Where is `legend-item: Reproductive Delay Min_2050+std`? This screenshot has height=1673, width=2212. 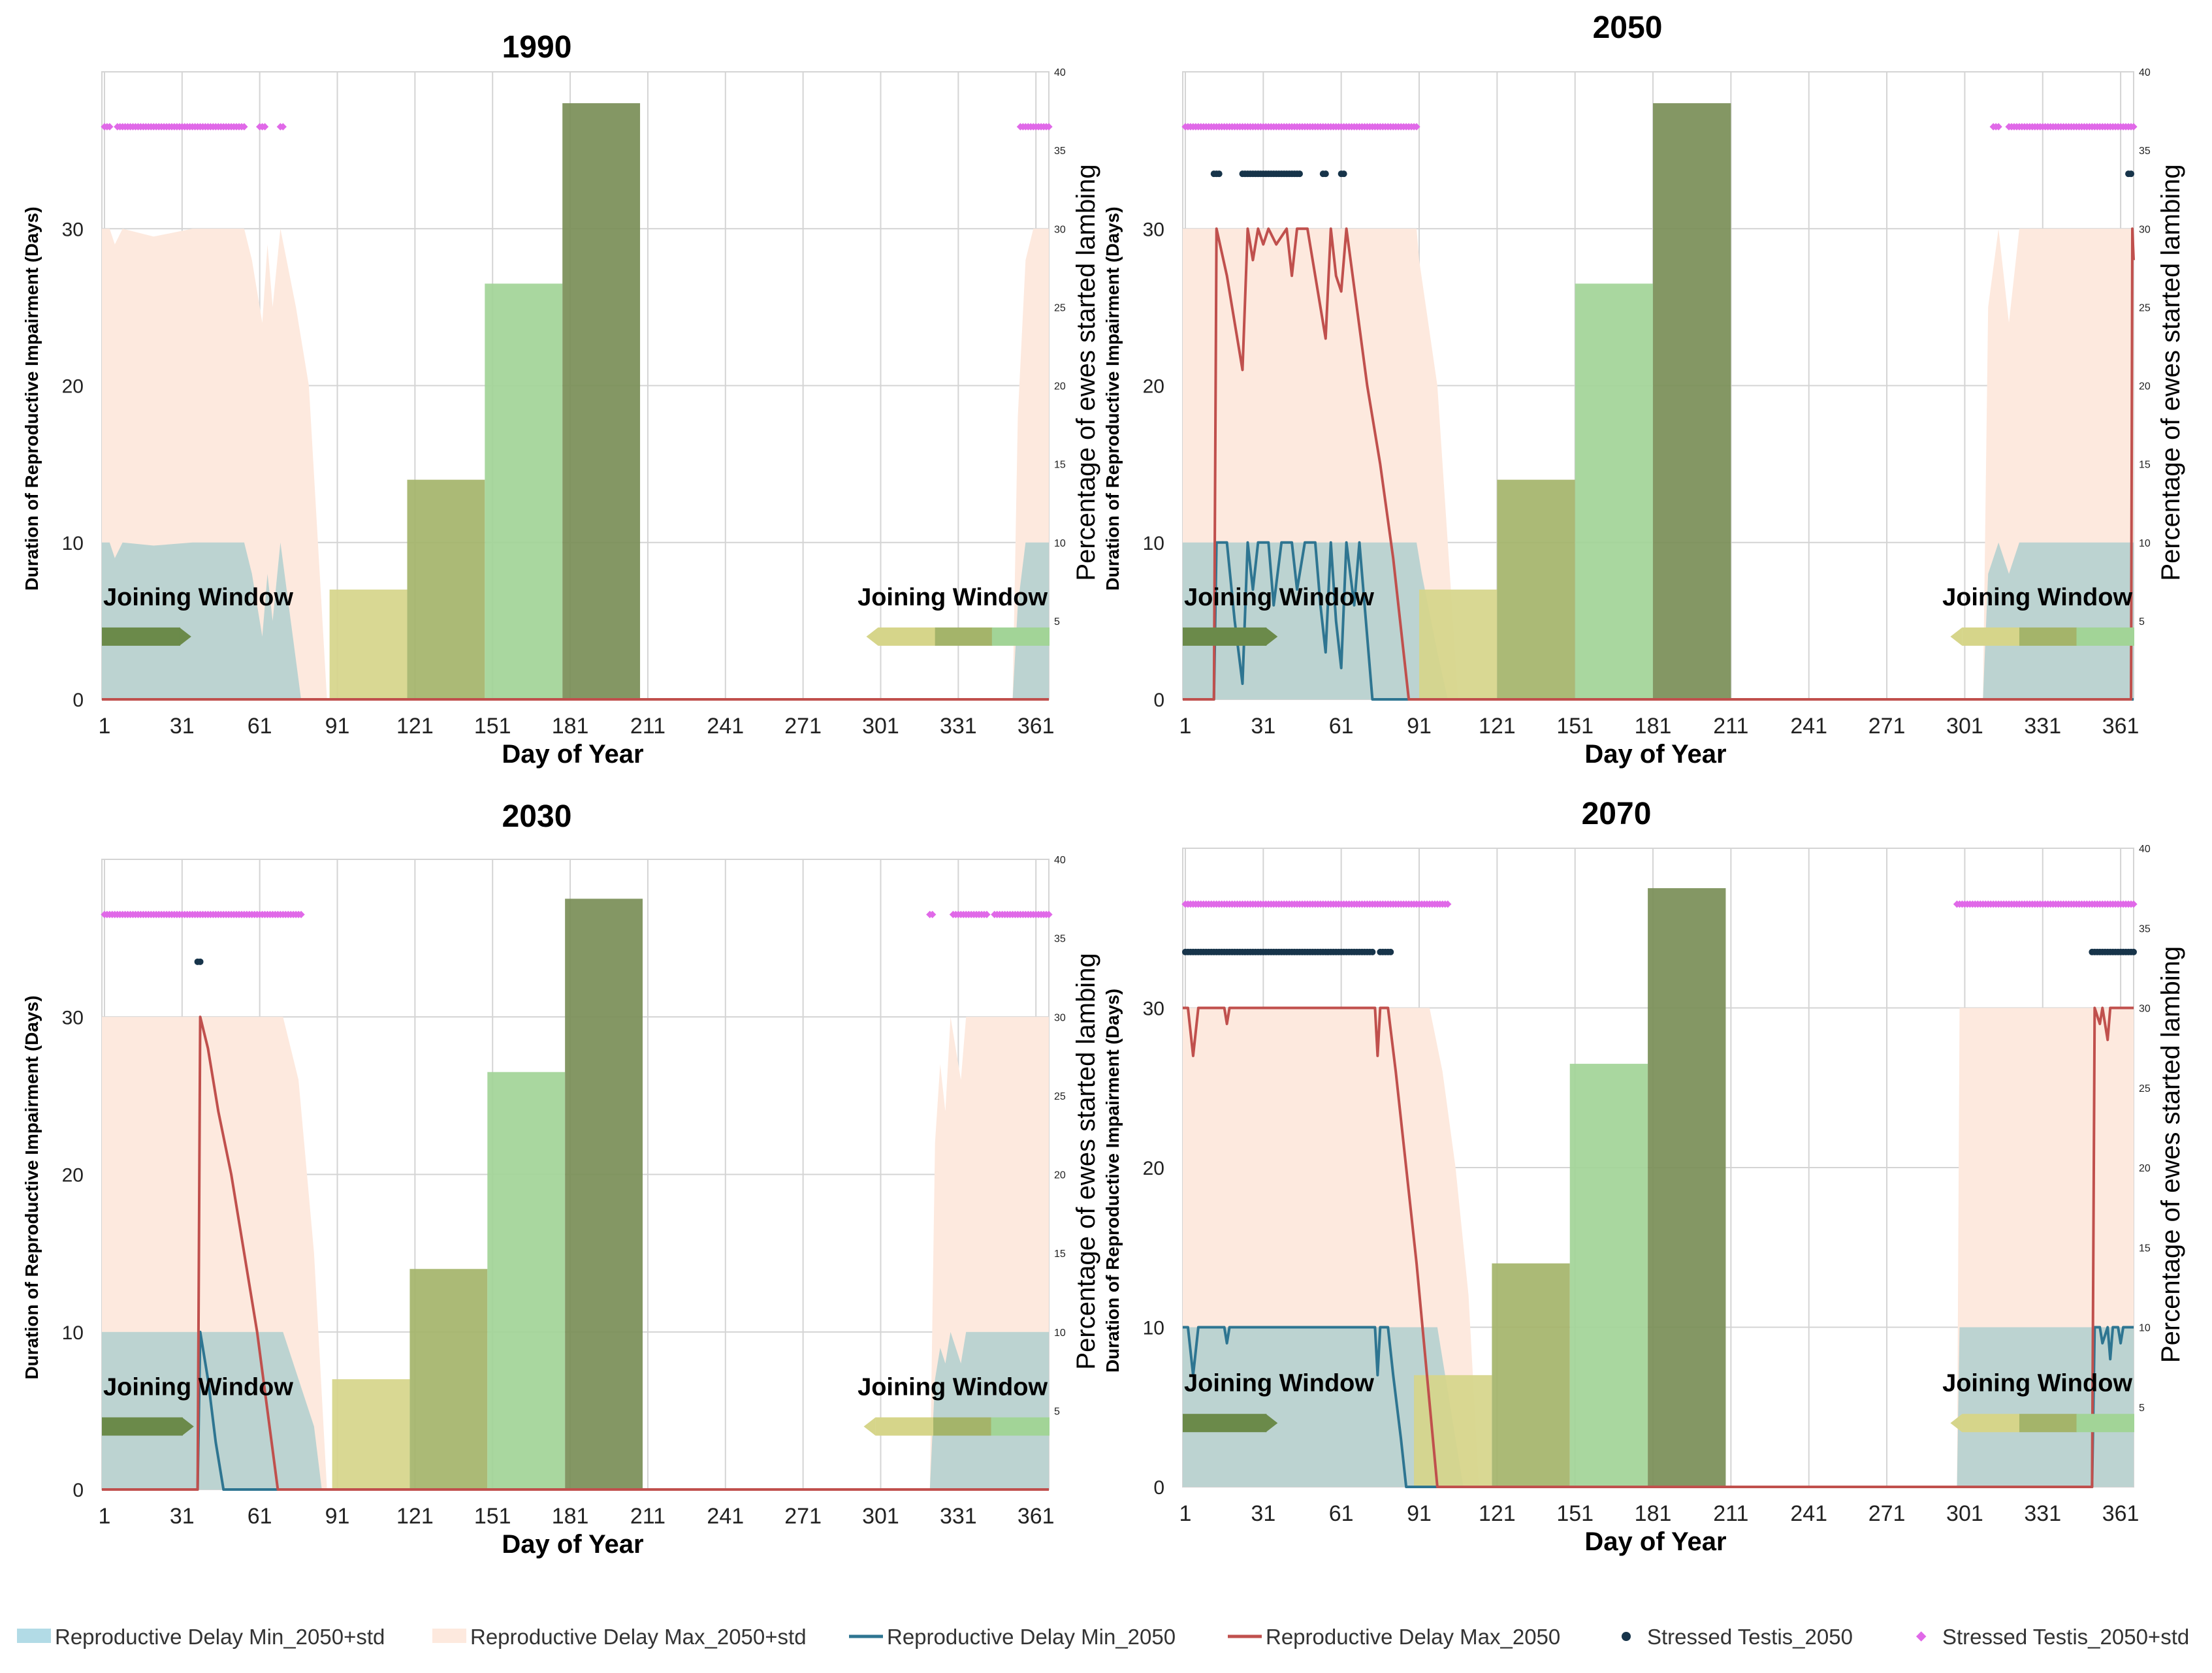 legend-item: Reproductive Delay Min_2050+std is located at coordinates (201, 1637).